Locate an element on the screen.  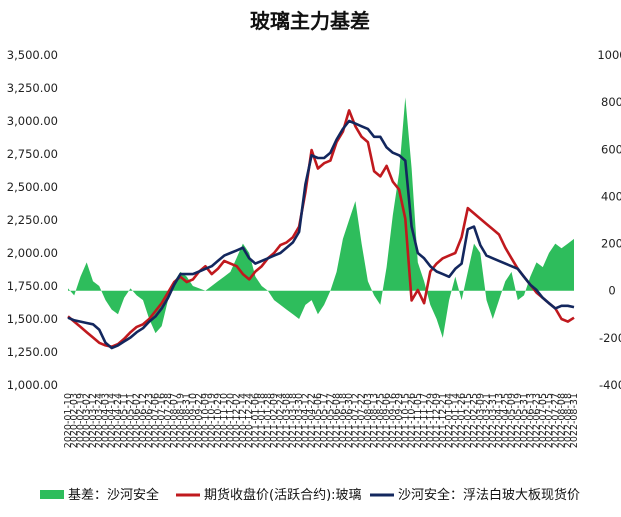
x-tick-label: 2020-08-31 is located at coordinates (187, 420).